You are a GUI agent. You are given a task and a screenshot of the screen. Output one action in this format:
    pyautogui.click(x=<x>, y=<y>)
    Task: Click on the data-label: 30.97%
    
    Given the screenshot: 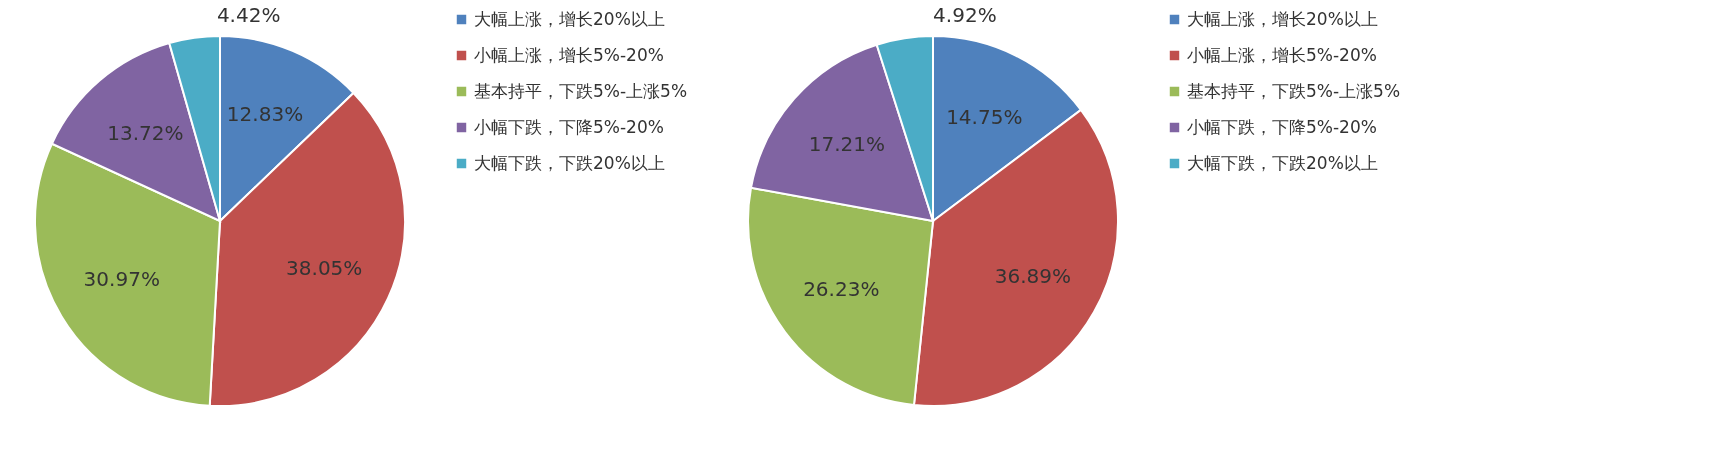 What is the action you would take?
    pyautogui.click(x=121, y=279)
    